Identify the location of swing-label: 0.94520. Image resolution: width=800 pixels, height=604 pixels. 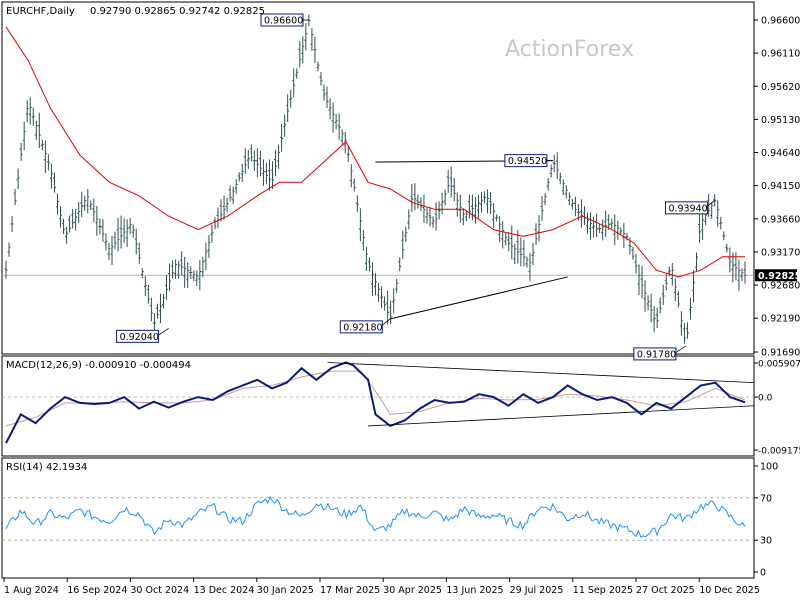
(527, 161).